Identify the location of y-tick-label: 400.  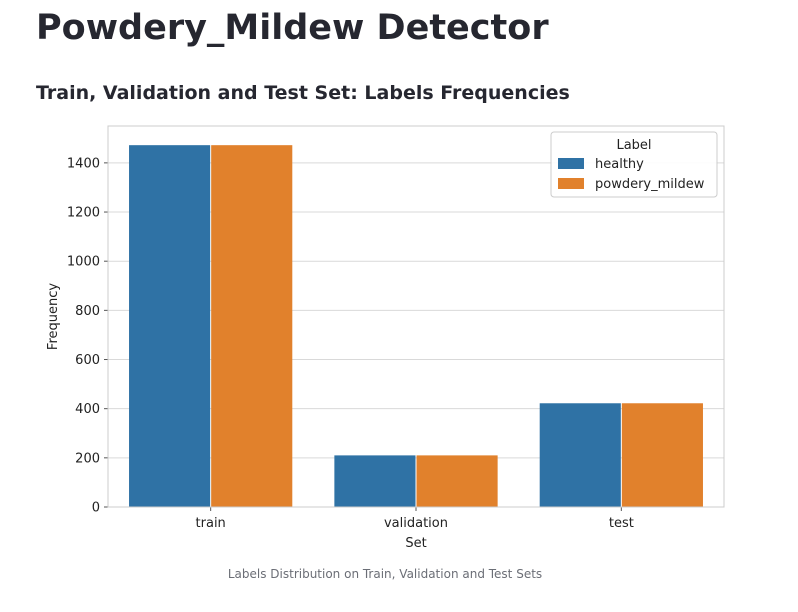
(87, 409).